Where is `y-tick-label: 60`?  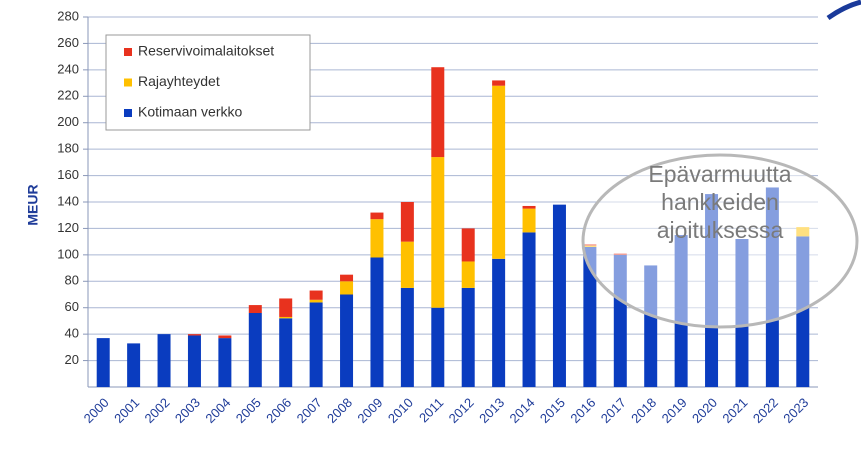 y-tick-label: 60 is located at coordinates (72, 306).